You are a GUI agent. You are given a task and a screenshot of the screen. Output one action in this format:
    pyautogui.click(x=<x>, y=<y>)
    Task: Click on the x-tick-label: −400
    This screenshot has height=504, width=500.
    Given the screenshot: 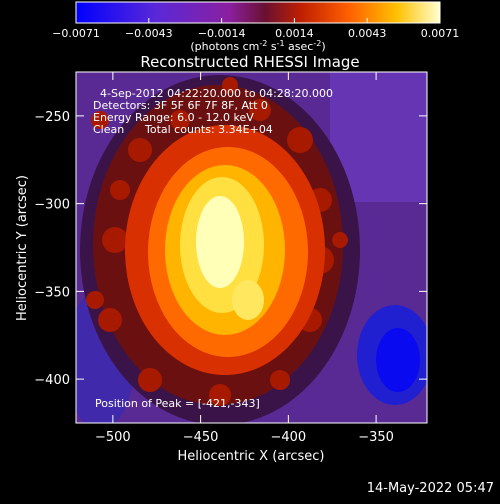 What is the action you would take?
    pyautogui.click(x=288, y=437)
    